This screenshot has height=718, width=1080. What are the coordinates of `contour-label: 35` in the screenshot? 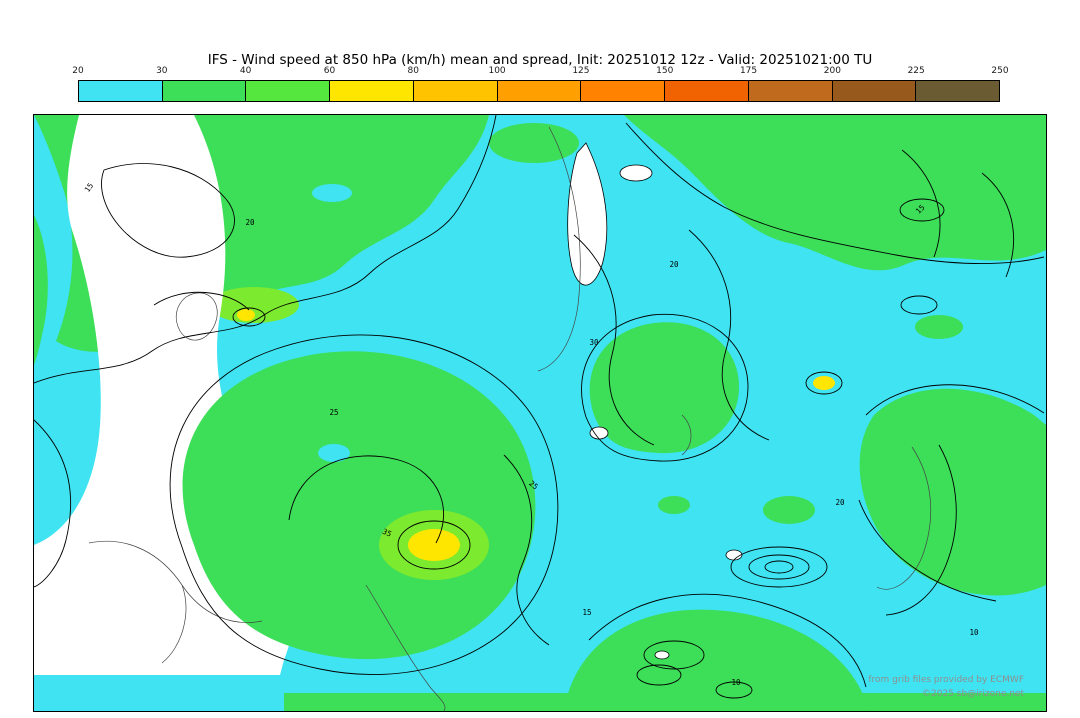 It's located at (387, 533).